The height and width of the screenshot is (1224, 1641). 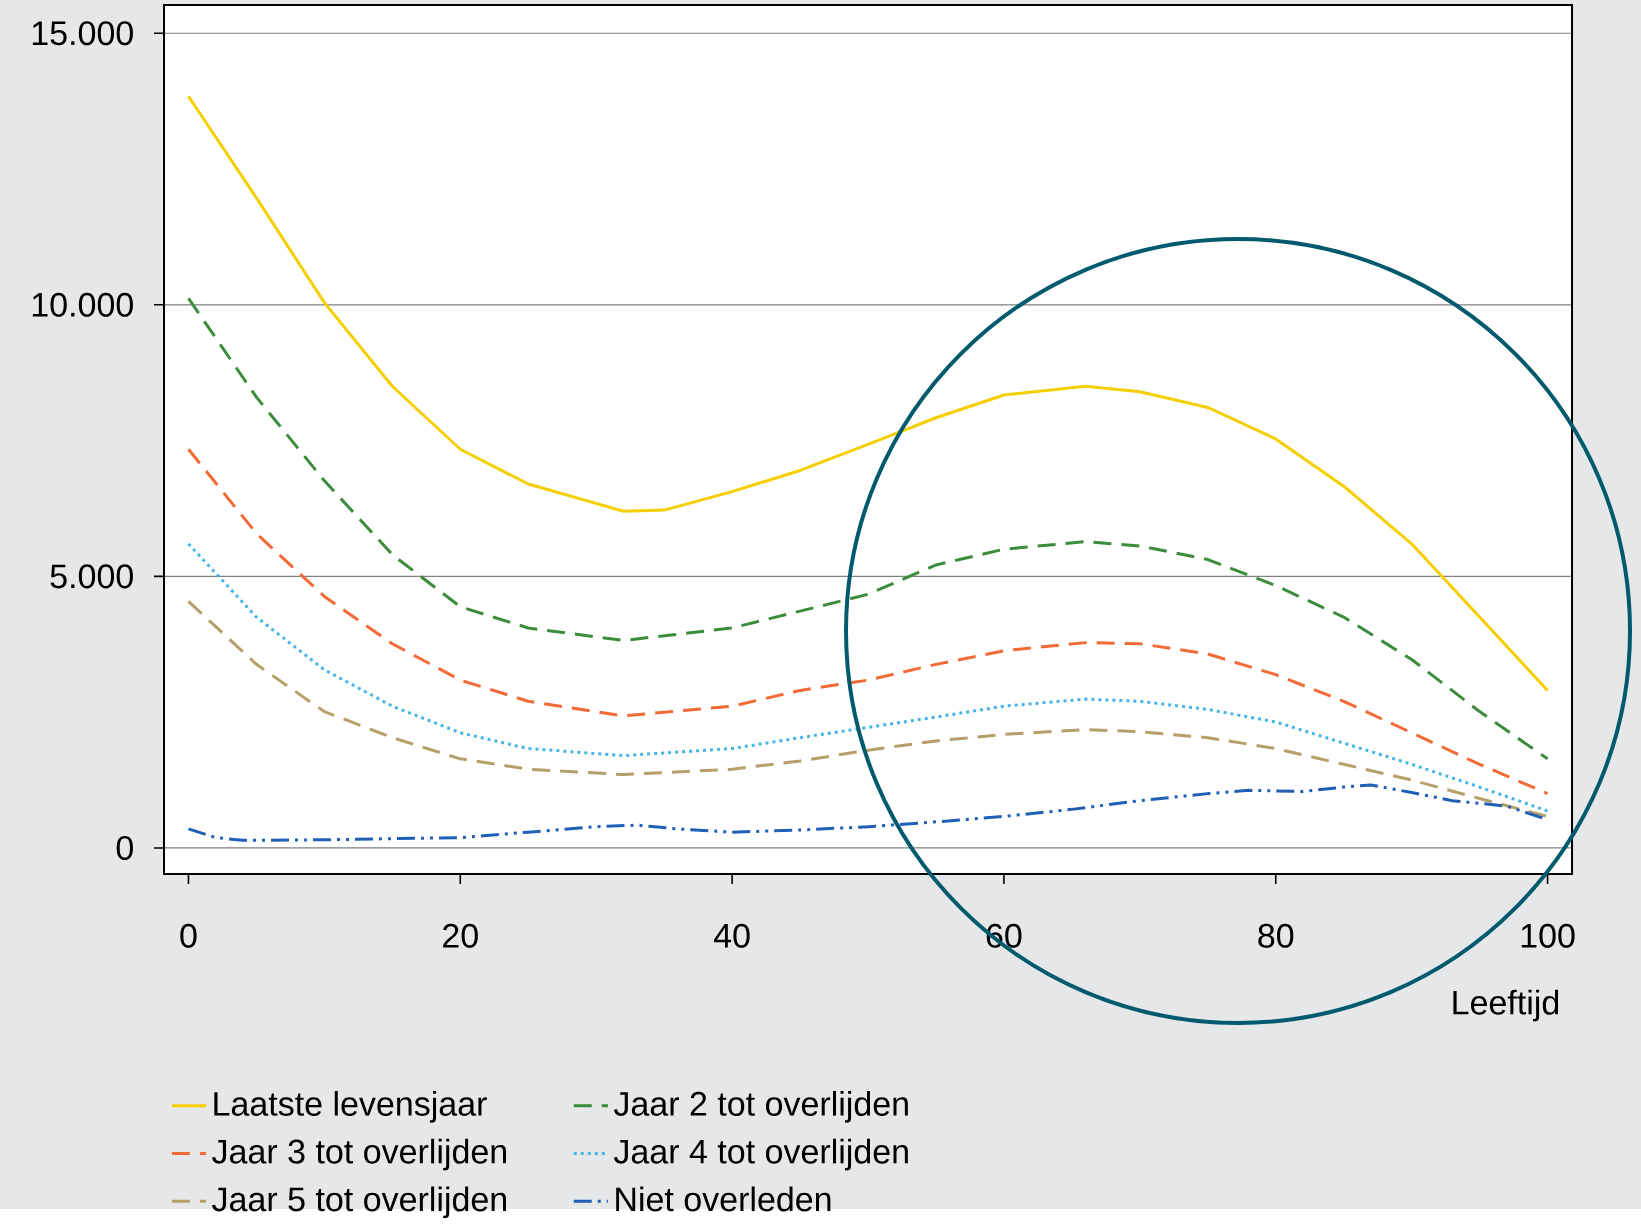 I want to click on x-tick-label: 100, so click(x=1548, y=935).